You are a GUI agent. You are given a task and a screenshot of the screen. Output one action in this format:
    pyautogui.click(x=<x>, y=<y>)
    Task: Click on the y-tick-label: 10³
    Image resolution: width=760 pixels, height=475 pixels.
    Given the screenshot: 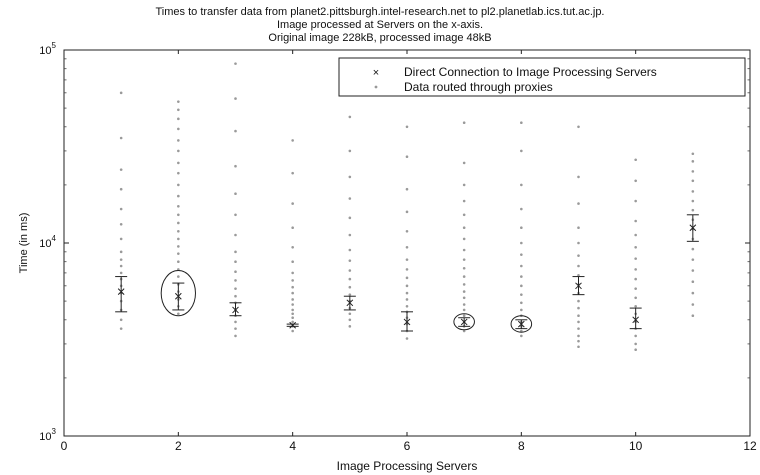 What is the action you would take?
    pyautogui.click(x=47, y=435)
    